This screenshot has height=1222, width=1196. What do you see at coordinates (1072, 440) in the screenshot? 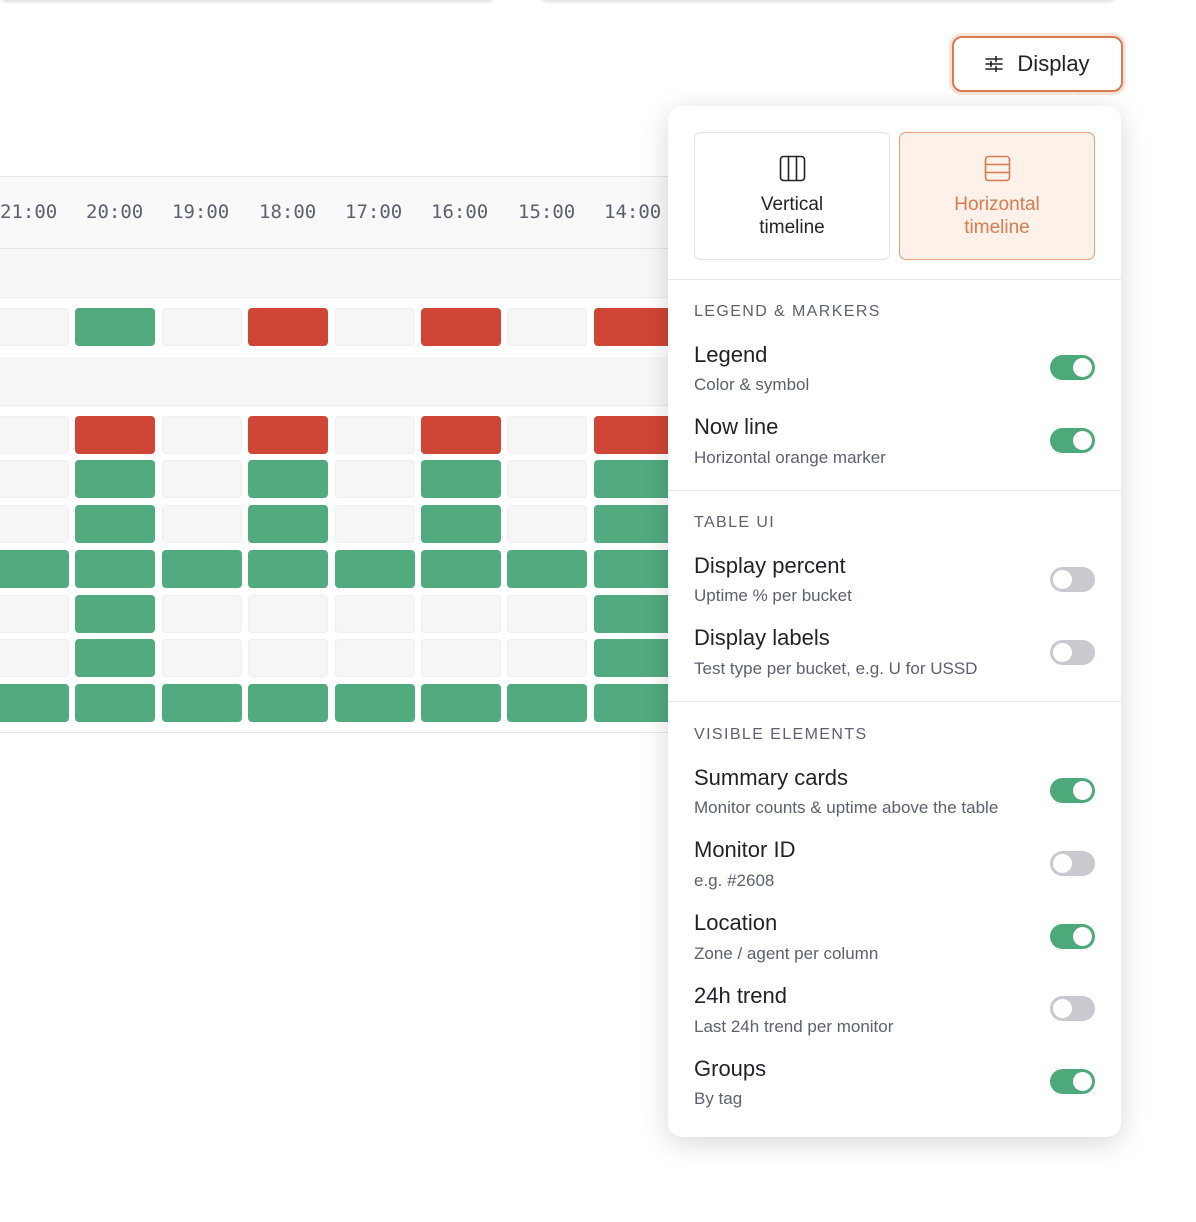
I see `now-line-toggle` at bounding box center [1072, 440].